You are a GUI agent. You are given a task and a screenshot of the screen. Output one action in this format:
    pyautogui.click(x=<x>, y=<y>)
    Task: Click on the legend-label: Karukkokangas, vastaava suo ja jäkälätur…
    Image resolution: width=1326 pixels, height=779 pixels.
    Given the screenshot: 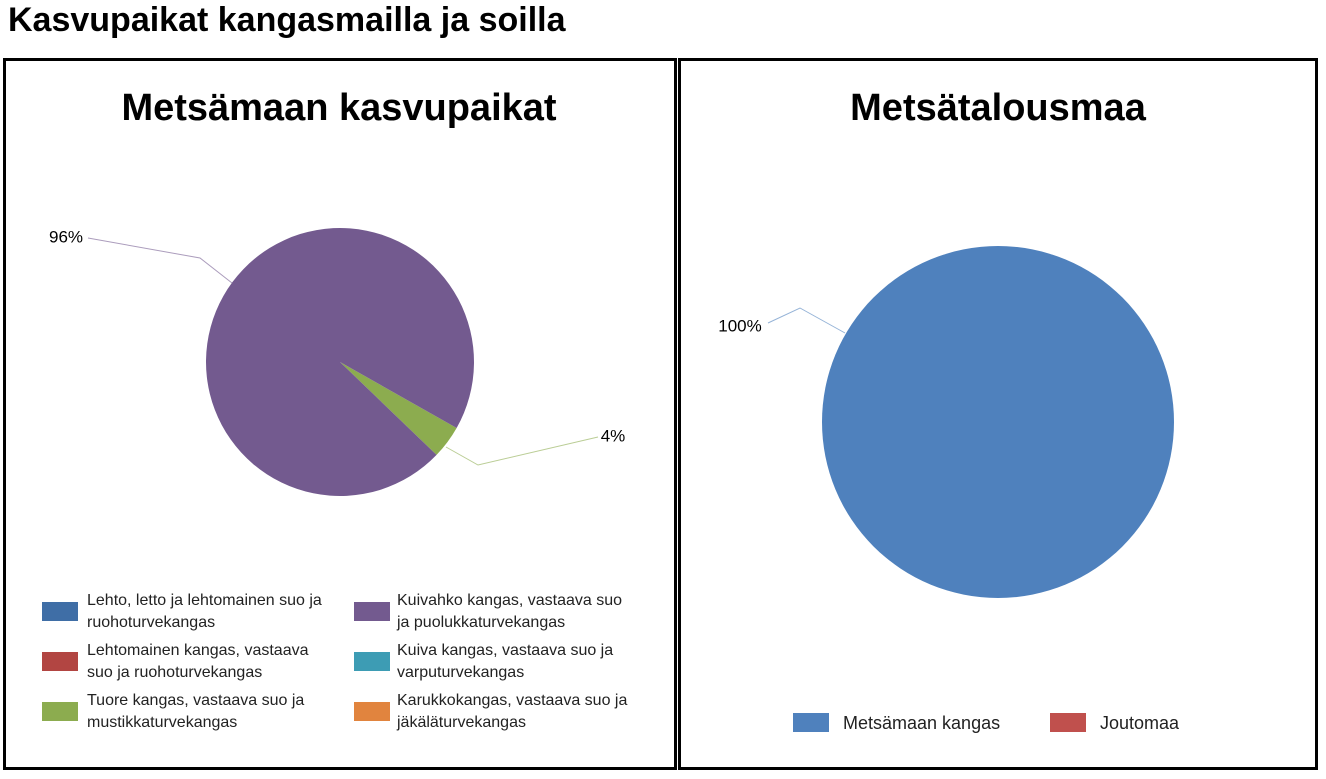 What is the action you would take?
    pyautogui.click(x=512, y=711)
    